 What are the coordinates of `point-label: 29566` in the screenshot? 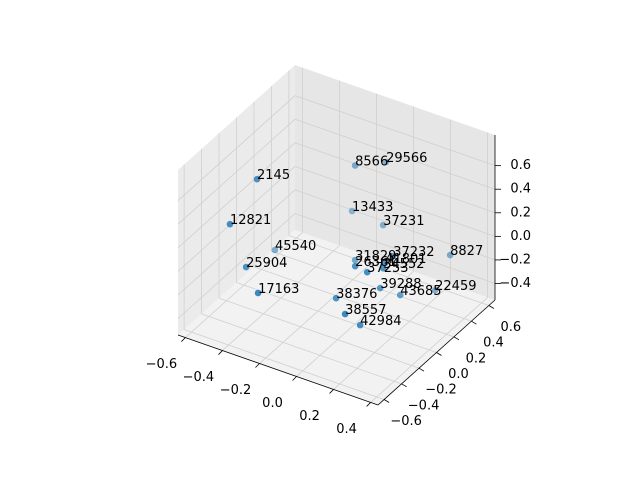 It's located at (406, 158).